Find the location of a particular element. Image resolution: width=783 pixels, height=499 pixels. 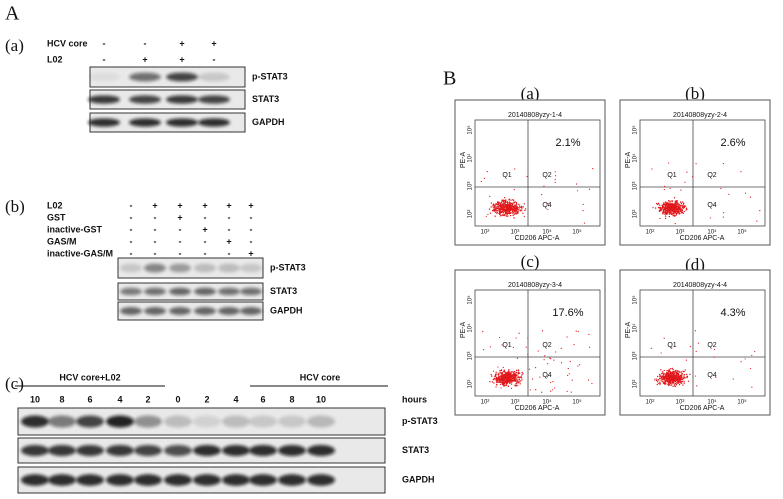

row-label: inactive-GAS/M is located at coordinates (80, 253).